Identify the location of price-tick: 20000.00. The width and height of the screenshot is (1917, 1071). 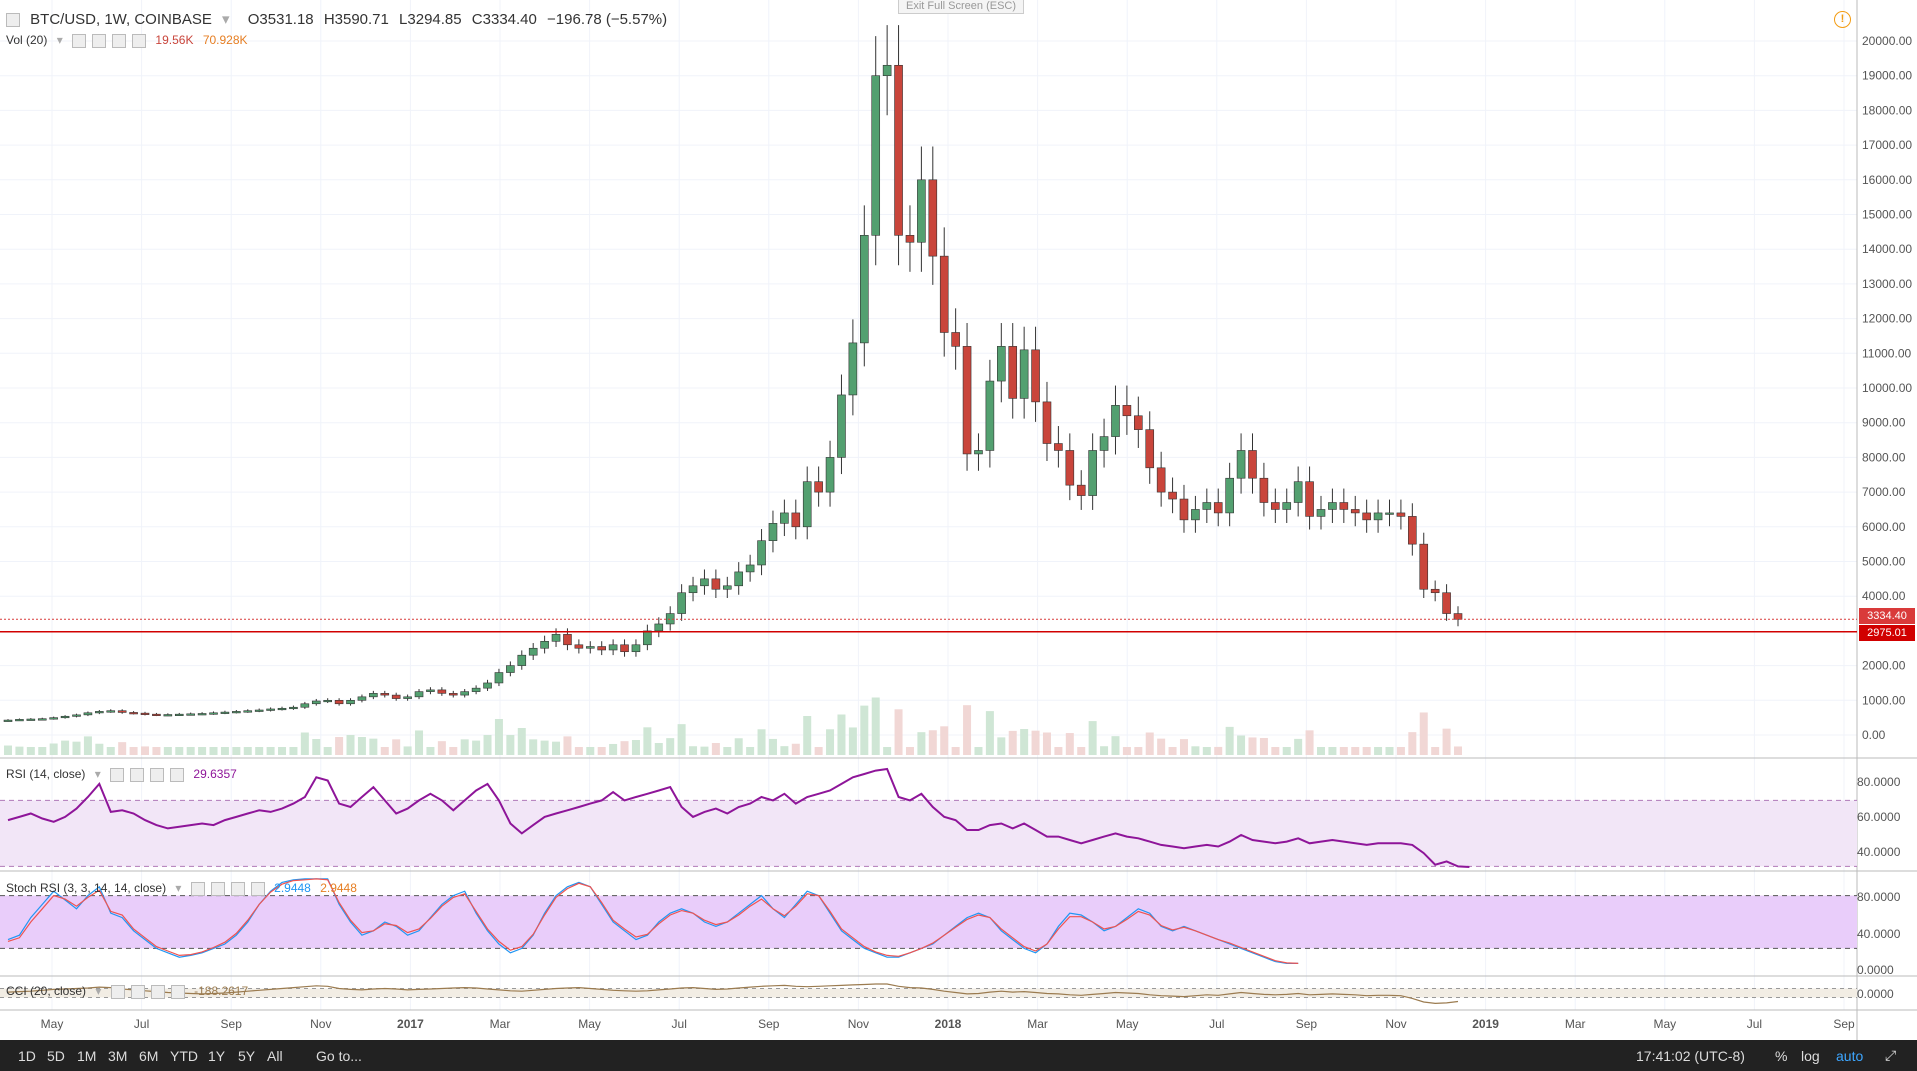
(1887, 41).